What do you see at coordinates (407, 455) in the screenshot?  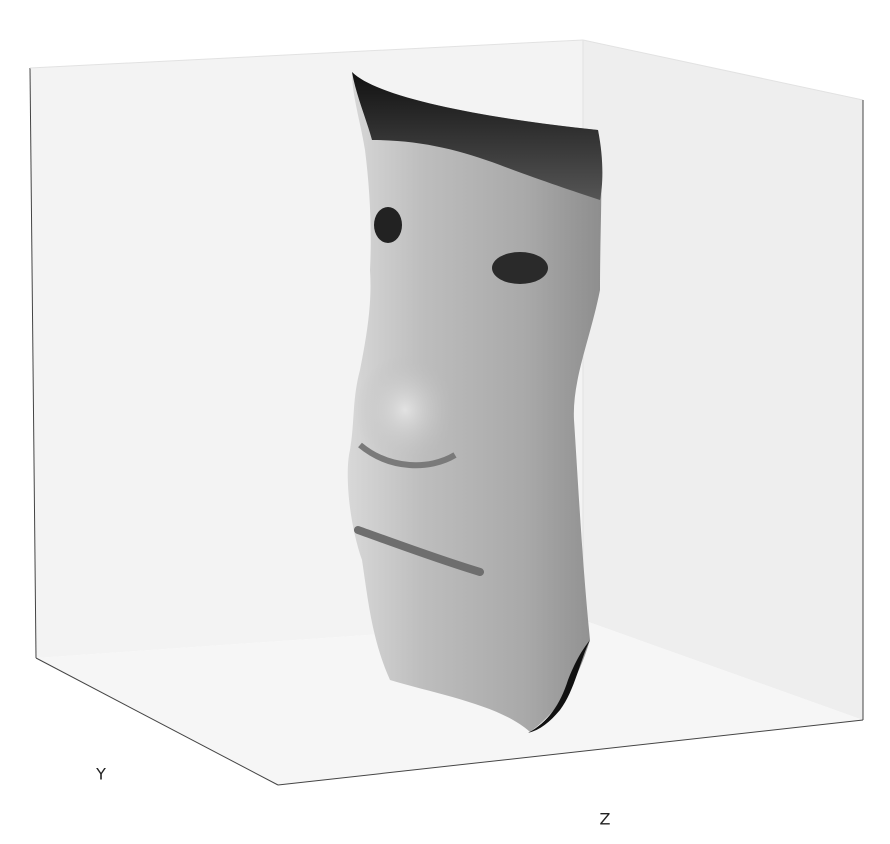 I see `nostril` at bounding box center [407, 455].